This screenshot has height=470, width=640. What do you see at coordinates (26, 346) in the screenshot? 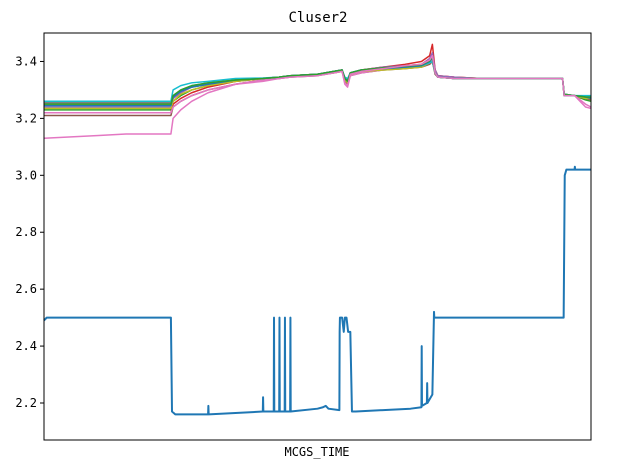
I see `y-tick-label: 2.4` at bounding box center [26, 346].